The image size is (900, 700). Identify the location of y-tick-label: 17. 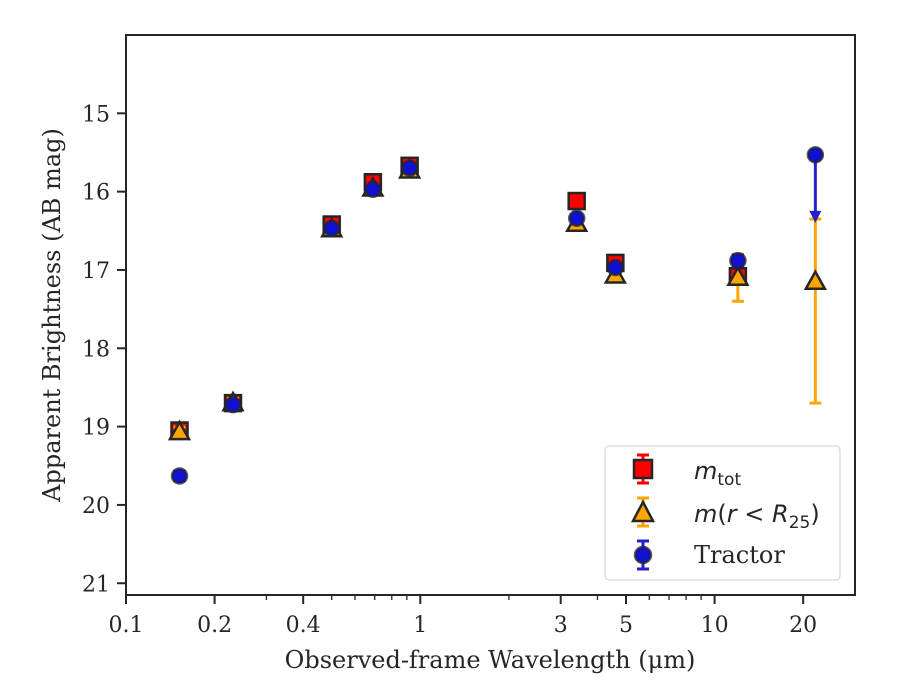
(96, 271).